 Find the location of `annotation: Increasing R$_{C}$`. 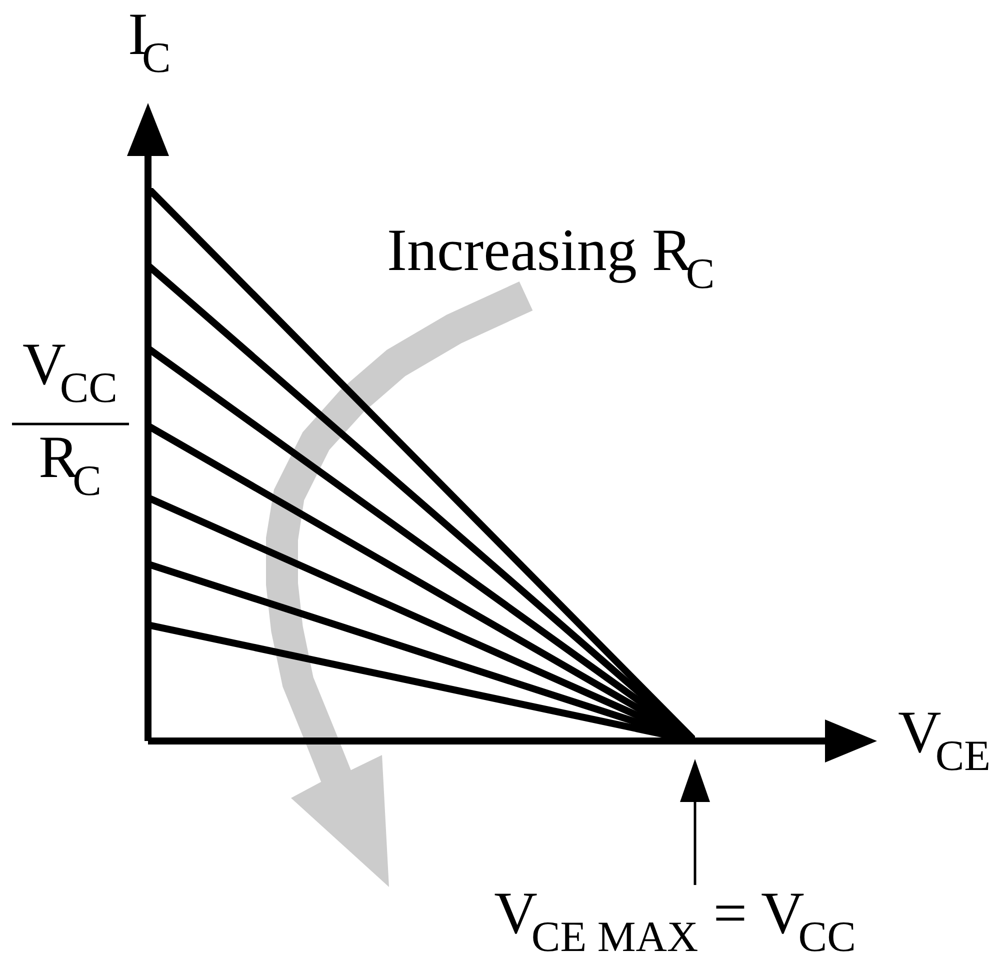

annotation: Increasing R$_{C}$ is located at coordinates (551, 257).